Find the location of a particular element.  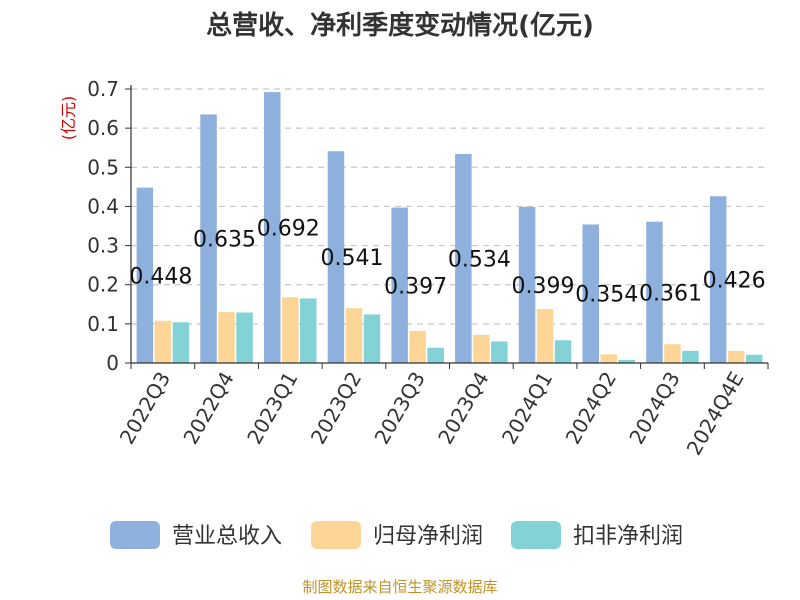

y-tick-labels: 0 0.1 0.2 0.3 0.4 0.5 0.6 0.7 is located at coordinates (109, 226).